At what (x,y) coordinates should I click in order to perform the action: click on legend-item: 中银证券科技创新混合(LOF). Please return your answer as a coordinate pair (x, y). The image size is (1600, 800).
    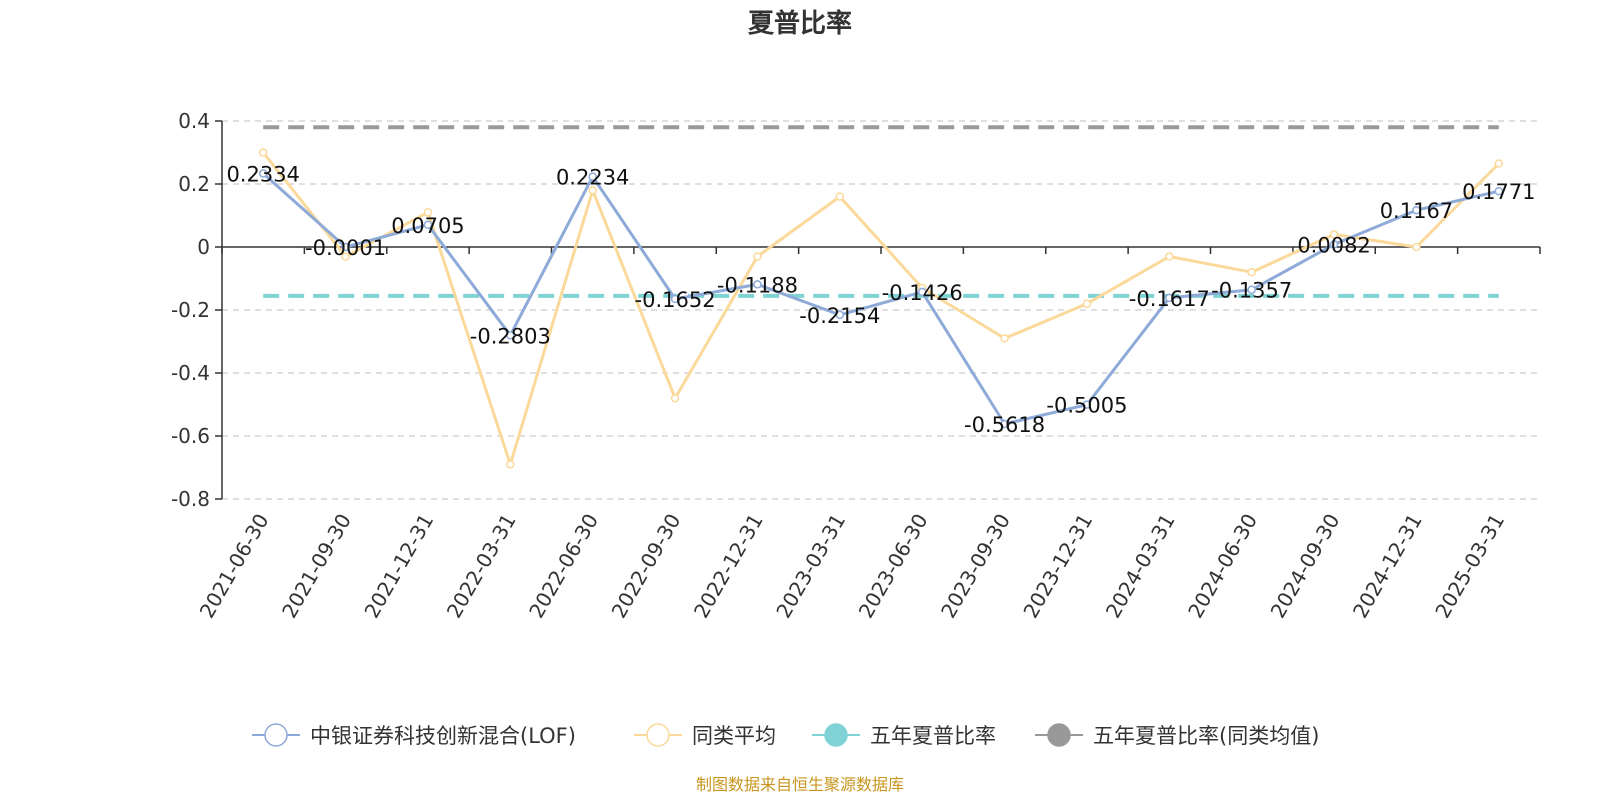
    Looking at the image, I should click on (414, 735).